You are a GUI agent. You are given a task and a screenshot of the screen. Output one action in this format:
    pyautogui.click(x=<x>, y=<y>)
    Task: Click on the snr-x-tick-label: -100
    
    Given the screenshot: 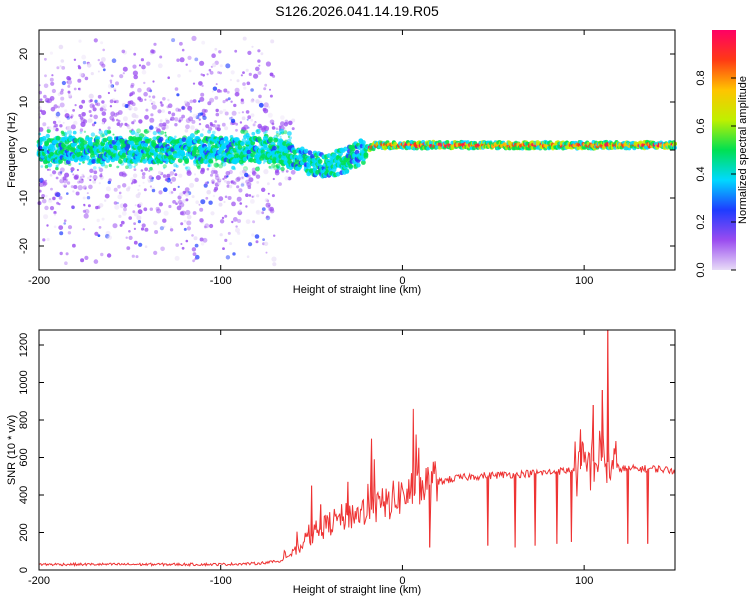 What is the action you would take?
    pyautogui.click(x=221, y=581)
    